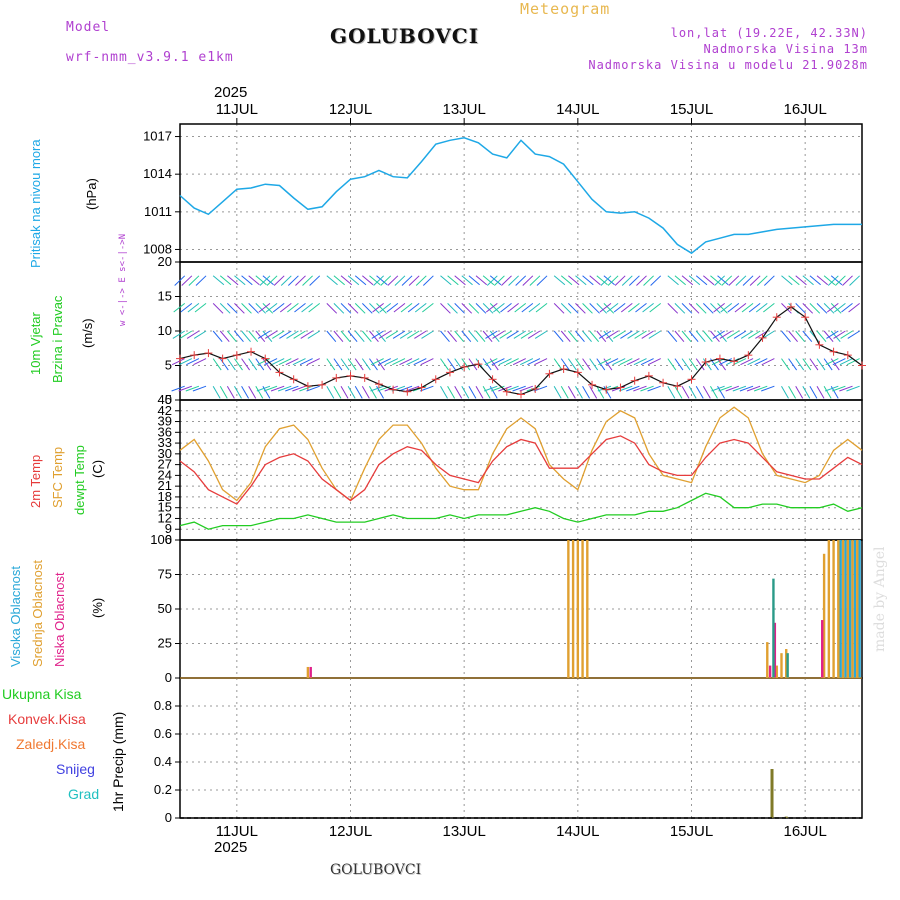  Describe the element at coordinates (84, 794) in the screenshot. I see `precip-legend-hail: Grad` at that location.